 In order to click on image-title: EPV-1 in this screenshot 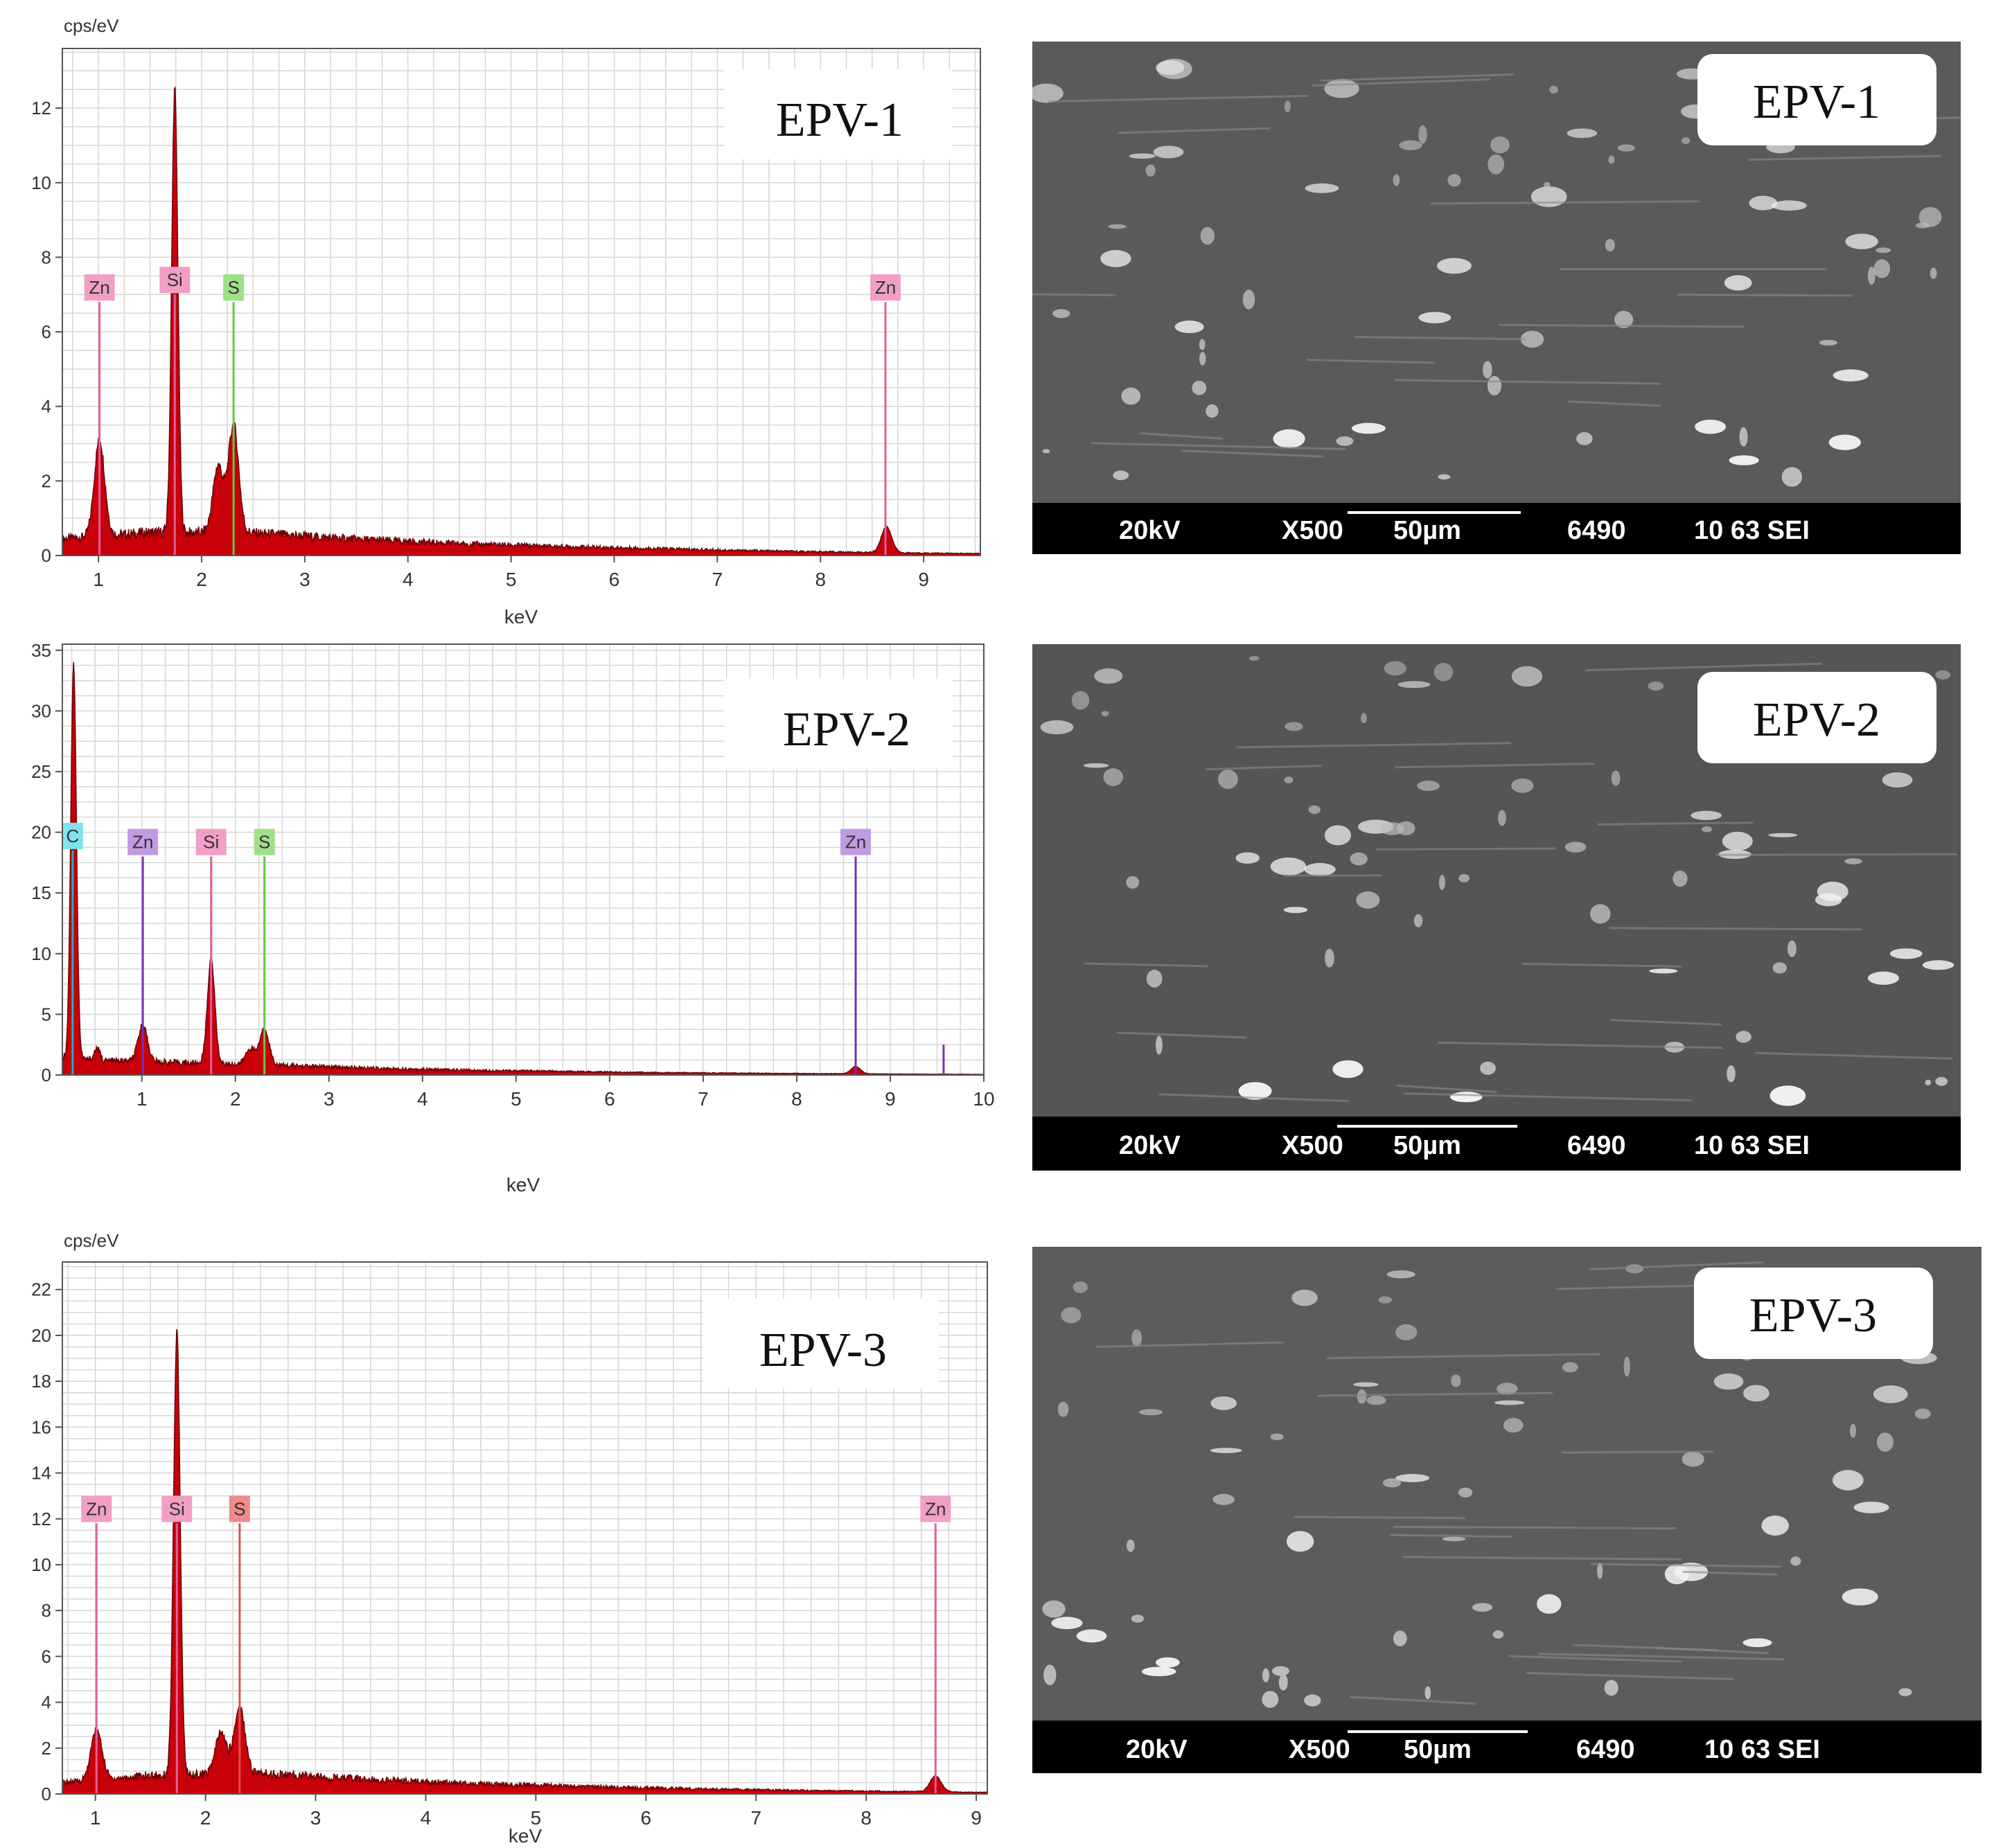, I will do `click(1816, 102)`.